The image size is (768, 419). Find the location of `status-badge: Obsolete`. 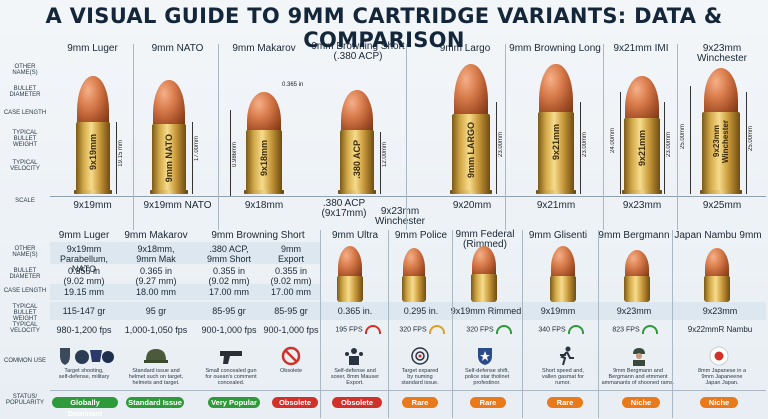

status-badge: Obsolete is located at coordinates (357, 402).